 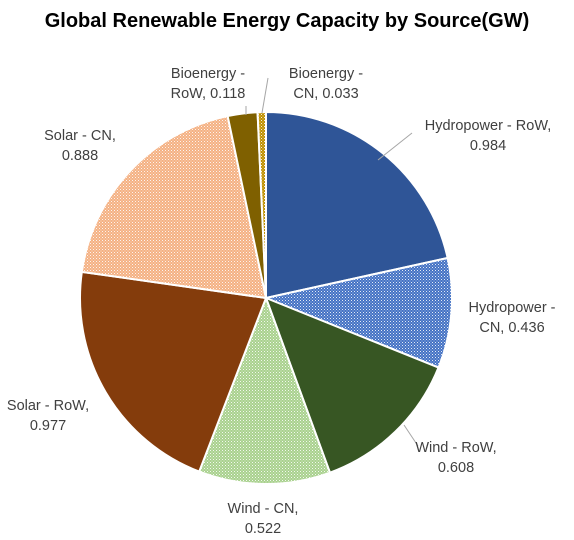 What do you see at coordinates (208, 84) in the screenshot?
I see `data-label-bioenergy-row: Bioenergy -RoW, 0.118` at bounding box center [208, 84].